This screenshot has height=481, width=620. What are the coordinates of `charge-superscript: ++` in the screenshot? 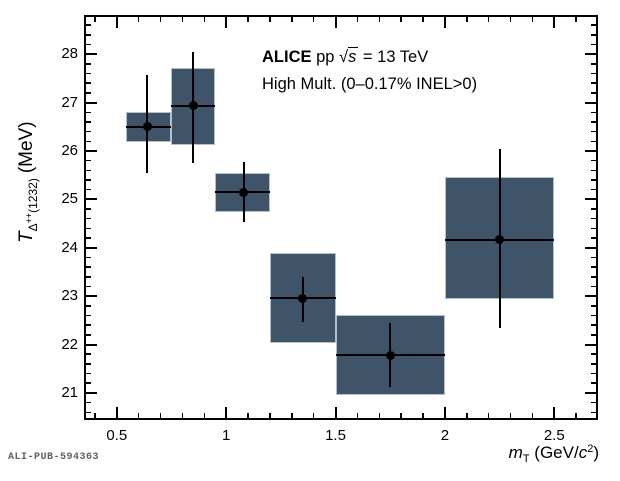 It's located at (29, 218).